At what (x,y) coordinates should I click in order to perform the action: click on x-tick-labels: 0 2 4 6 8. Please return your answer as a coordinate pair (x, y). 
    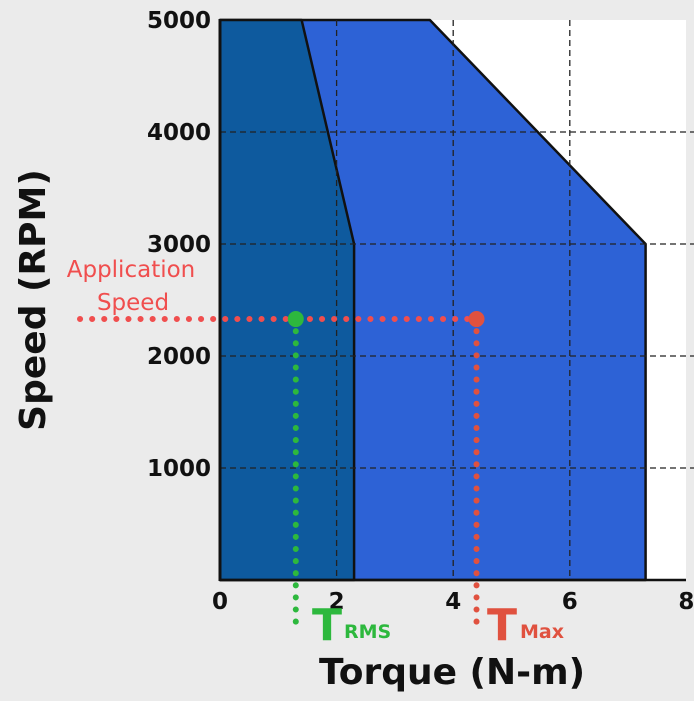
    Looking at the image, I should click on (453, 602).